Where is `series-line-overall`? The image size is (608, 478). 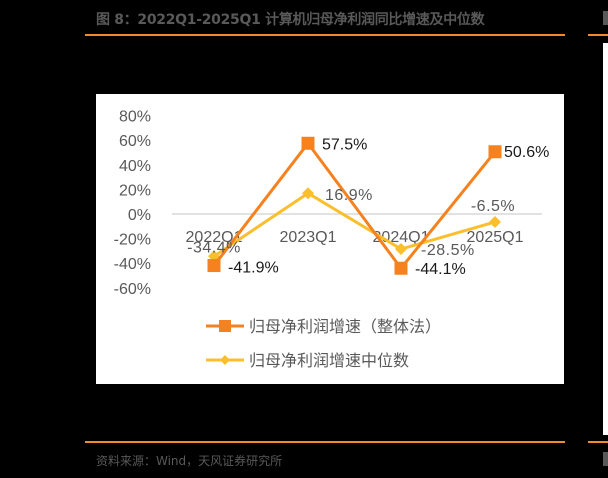
series-line-overall is located at coordinates (354, 205).